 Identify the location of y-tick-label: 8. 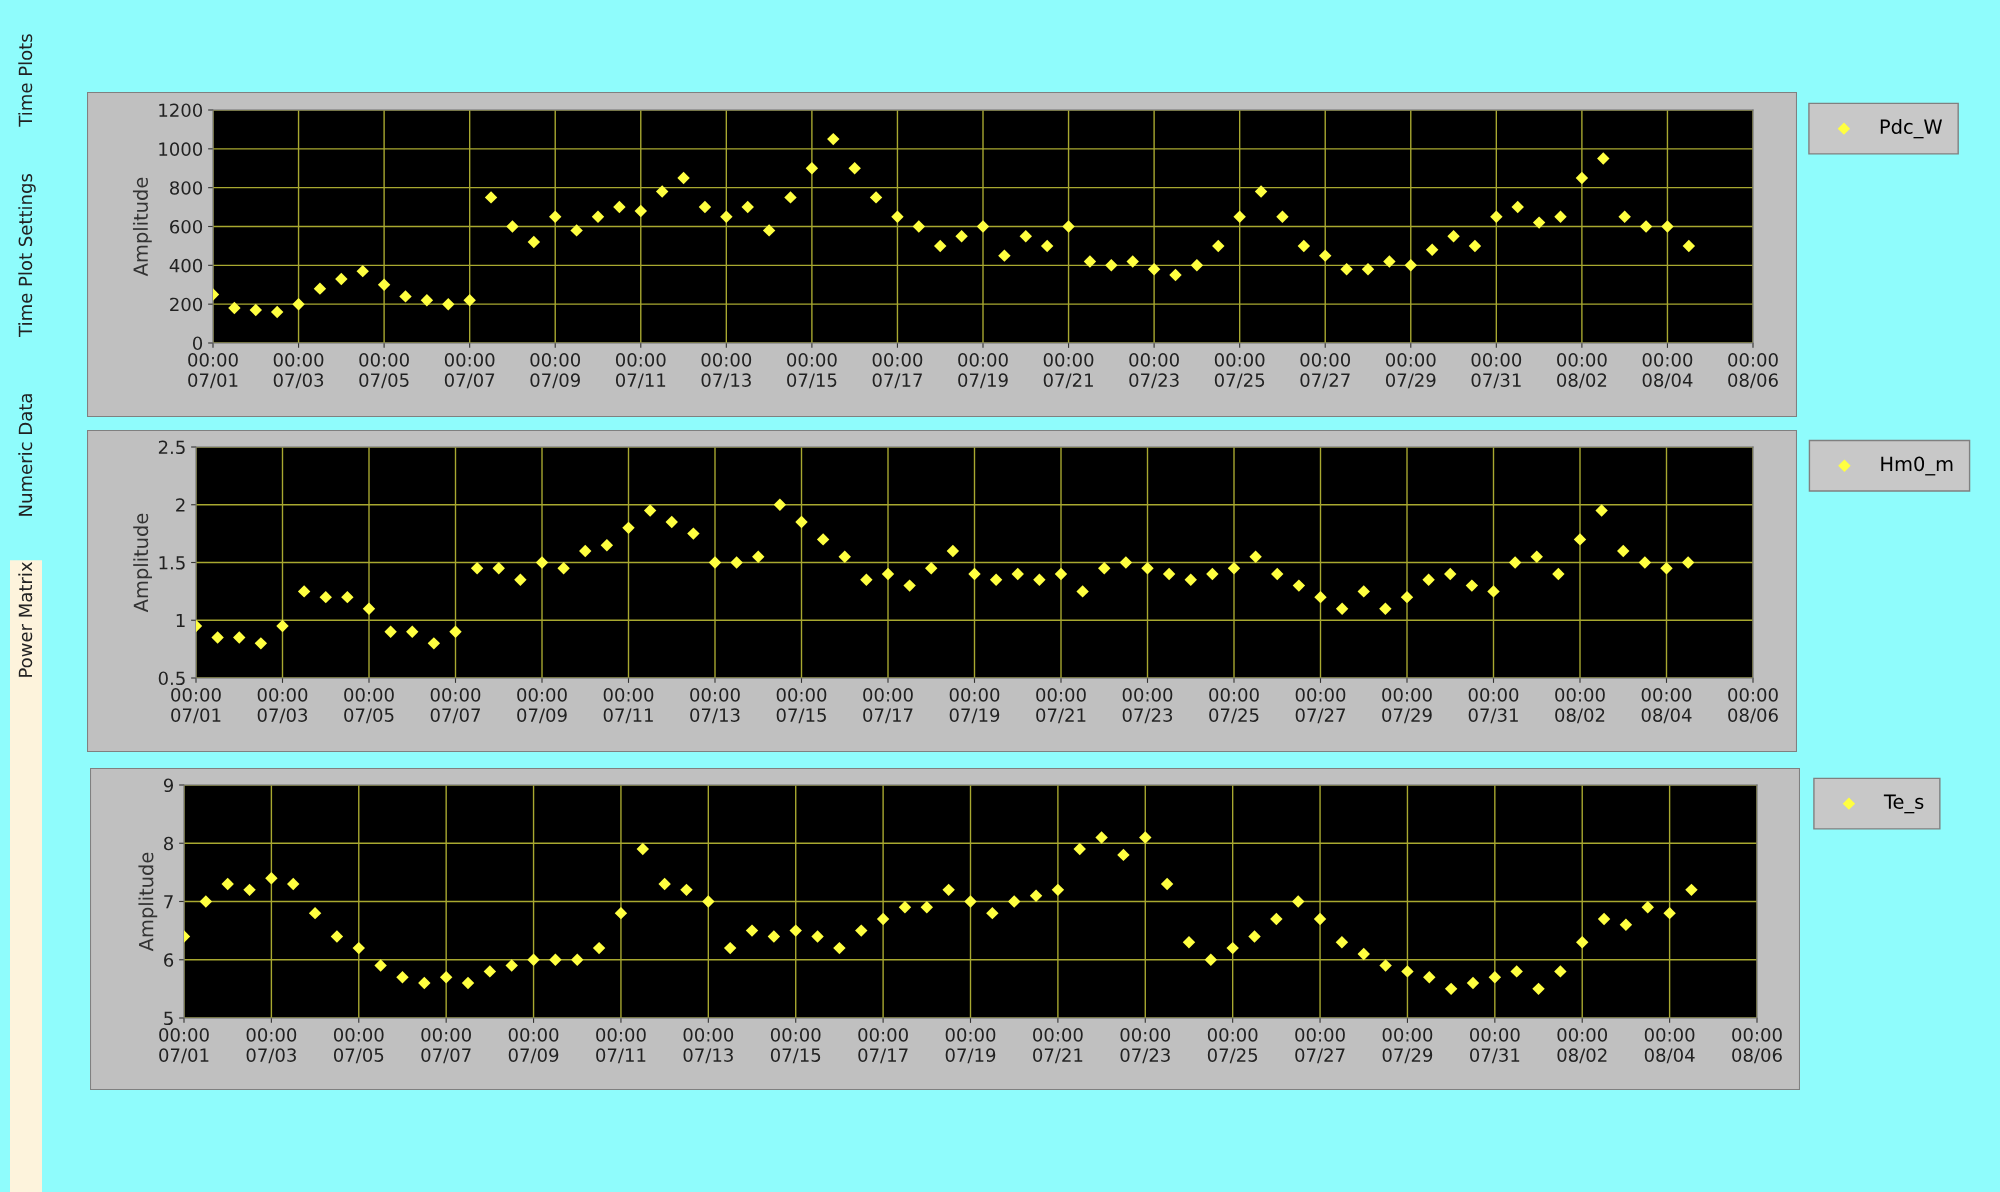
(169, 843).